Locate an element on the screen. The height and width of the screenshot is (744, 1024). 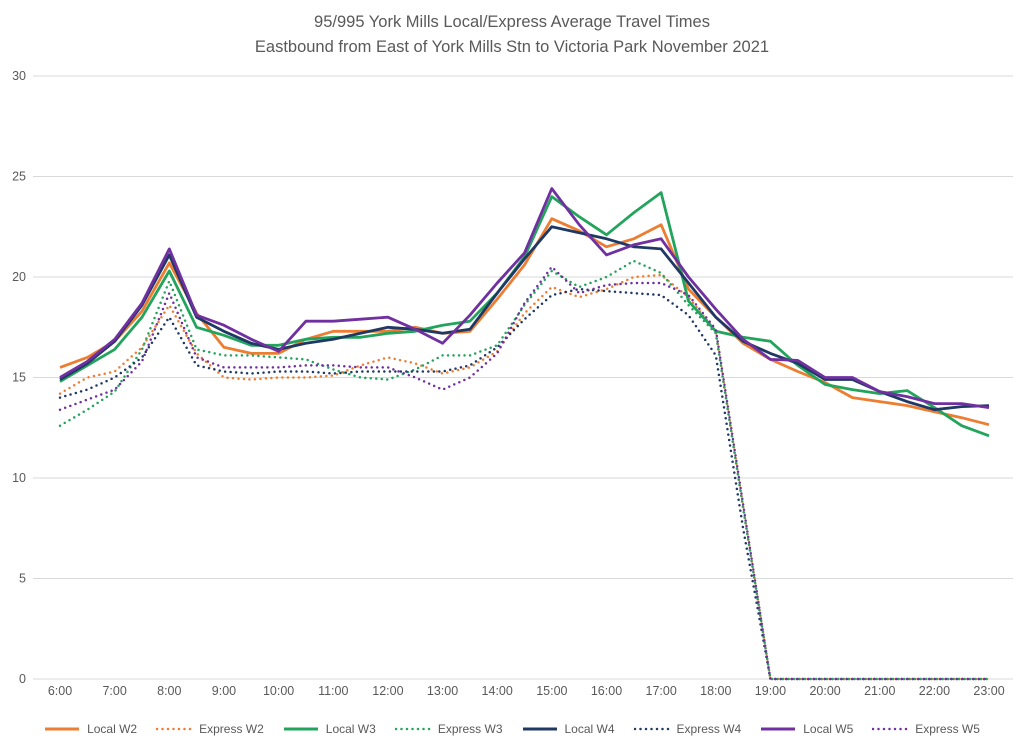
x-tick-label-18:00: 18:00 is located at coordinates (715, 691).